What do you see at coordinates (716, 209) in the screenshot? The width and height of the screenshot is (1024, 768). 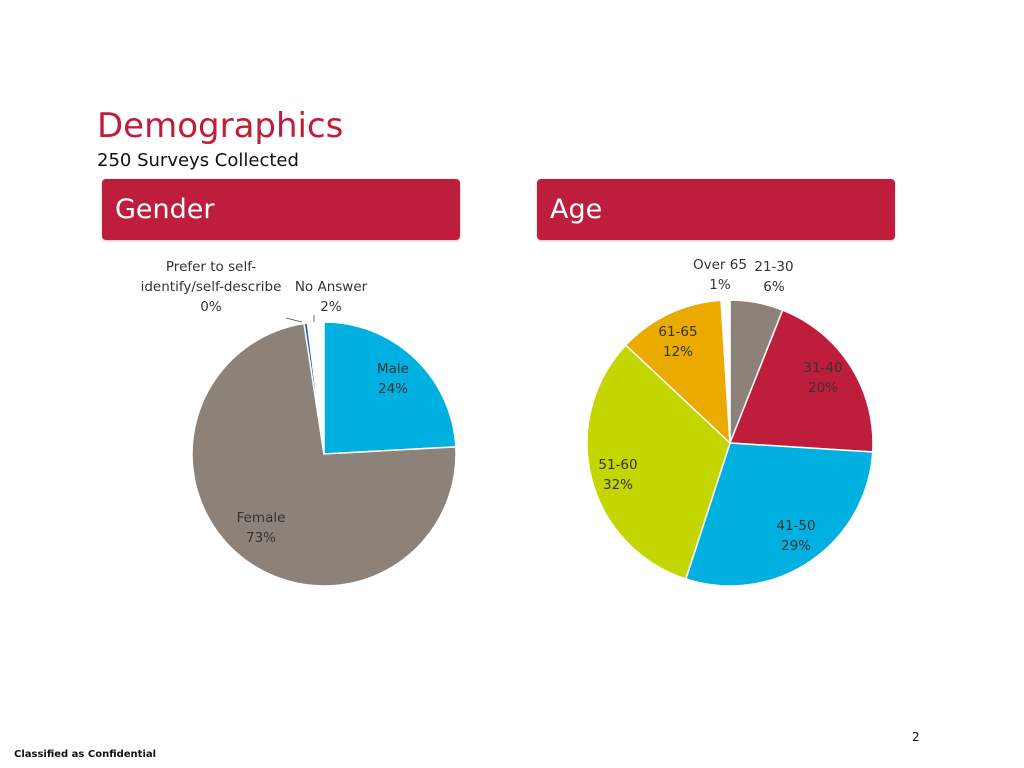 I see `age-banner: Age` at bounding box center [716, 209].